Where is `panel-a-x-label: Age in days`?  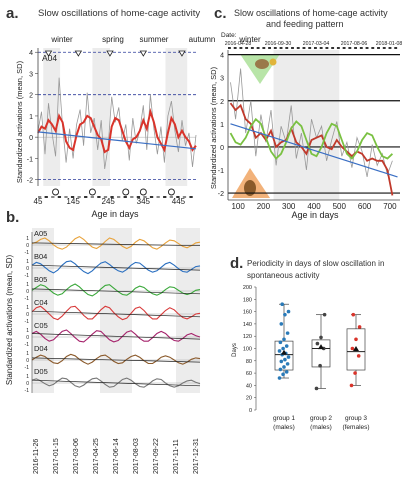 panel-a-x-label: Age in days is located at coordinates (115, 214).